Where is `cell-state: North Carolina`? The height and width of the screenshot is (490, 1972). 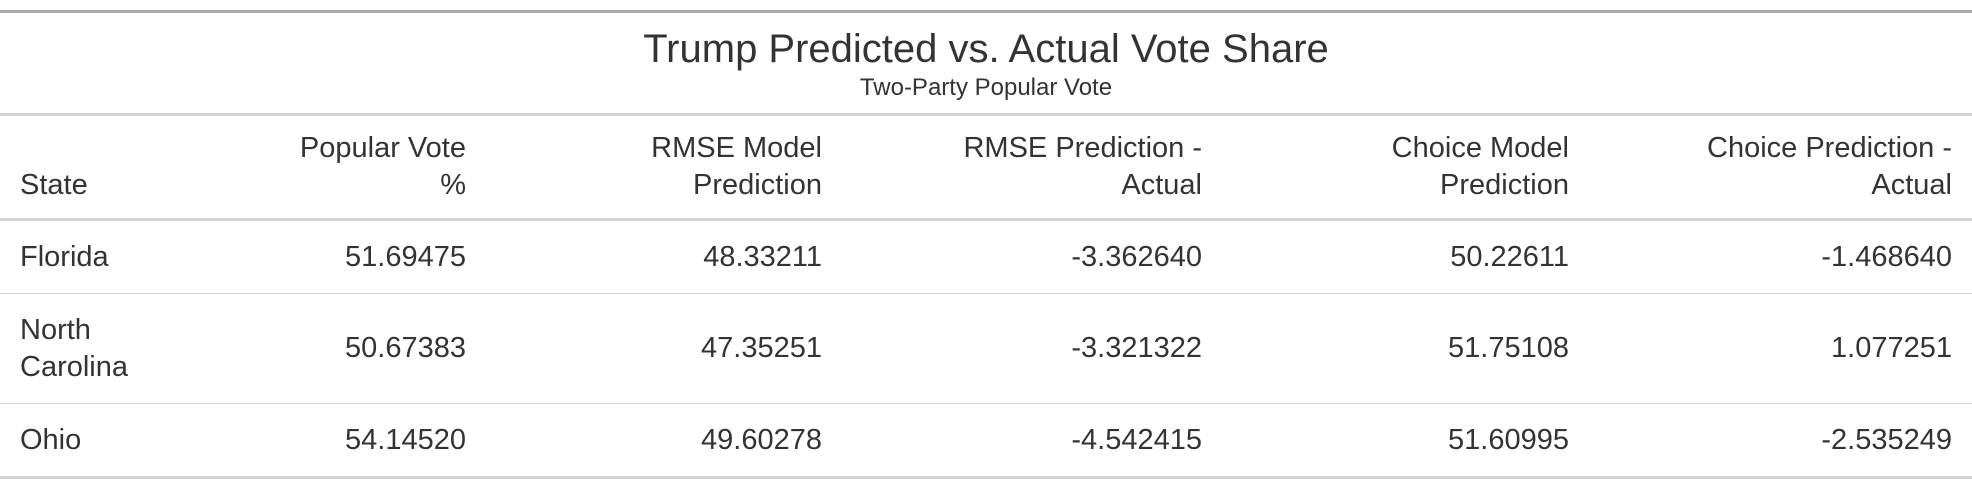
cell-state: North Carolina is located at coordinates (95, 348).